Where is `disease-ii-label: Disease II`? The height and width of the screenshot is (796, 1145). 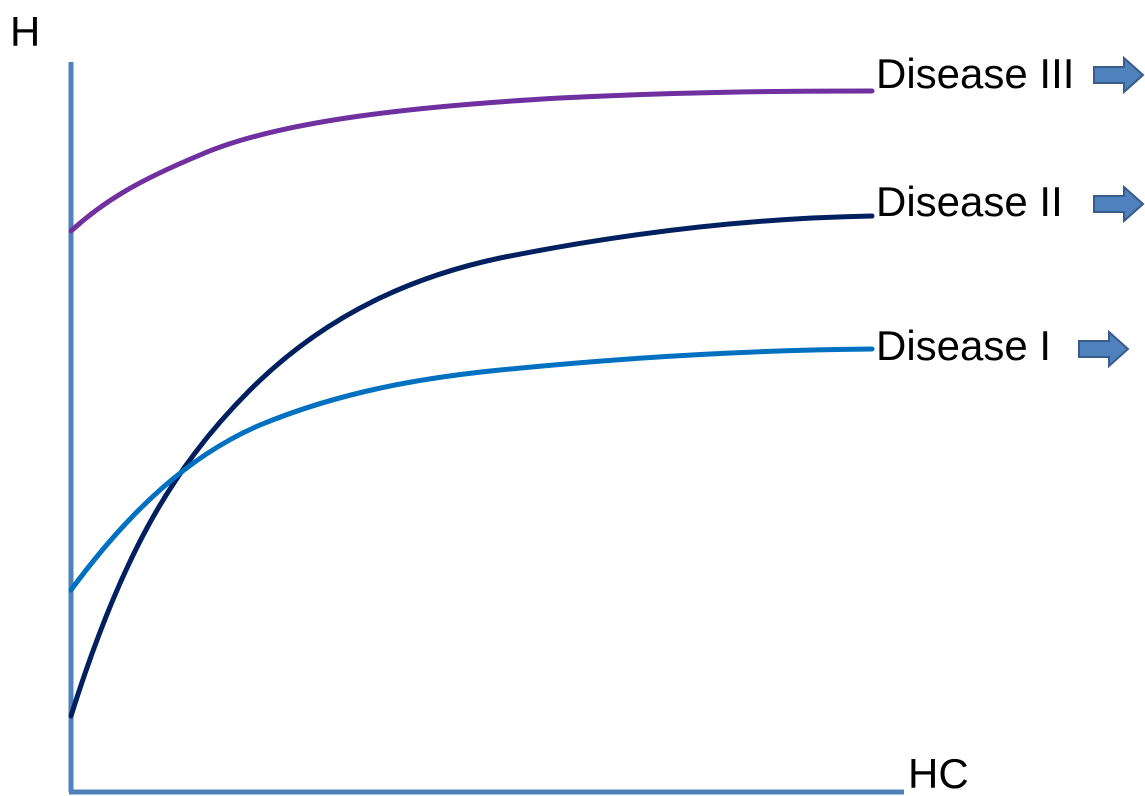 disease-ii-label: Disease II is located at coordinates (969, 201).